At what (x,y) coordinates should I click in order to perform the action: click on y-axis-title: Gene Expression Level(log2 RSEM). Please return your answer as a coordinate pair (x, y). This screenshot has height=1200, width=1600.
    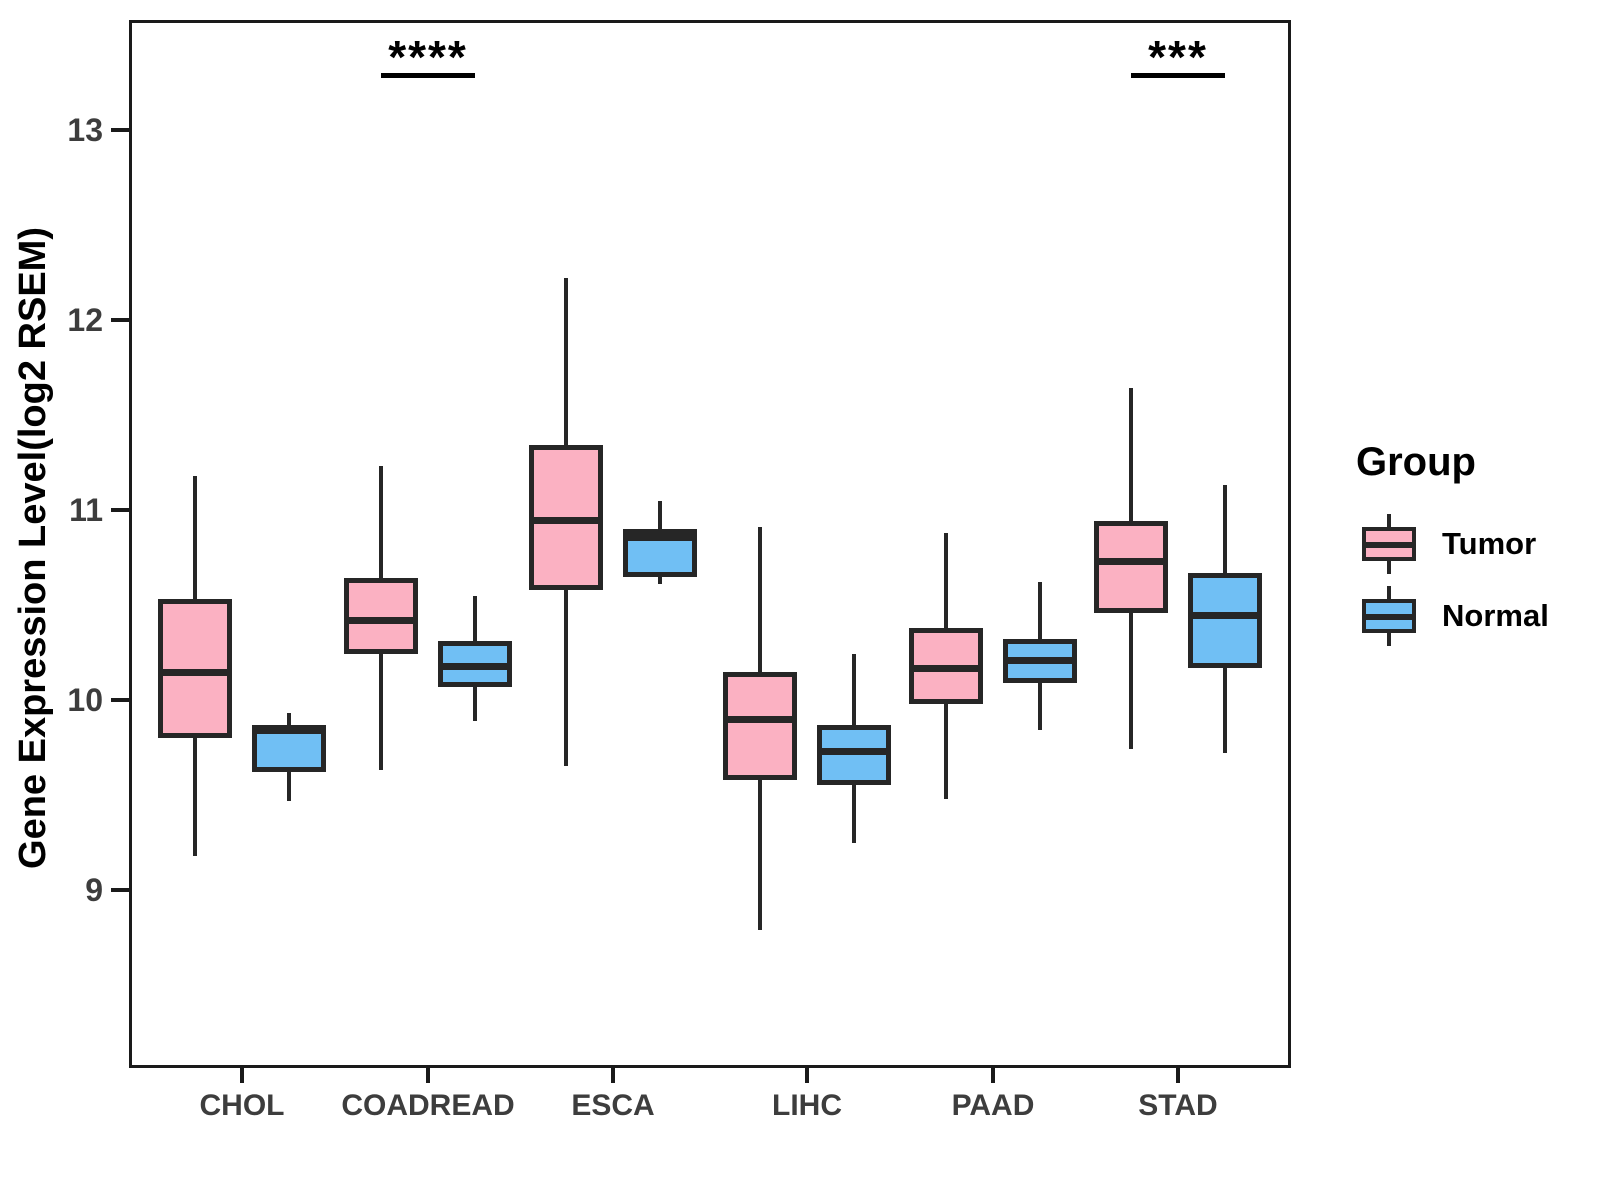
    Looking at the image, I should click on (33, 548).